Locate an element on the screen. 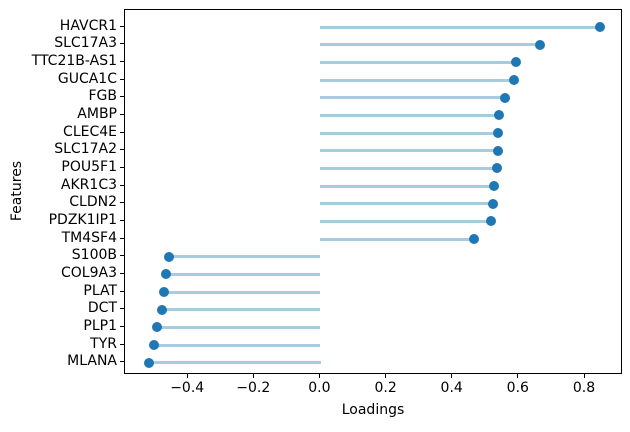 This screenshot has height=432, width=630. y-tick-label-AMBP: AMBP is located at coordinates (97, 113).